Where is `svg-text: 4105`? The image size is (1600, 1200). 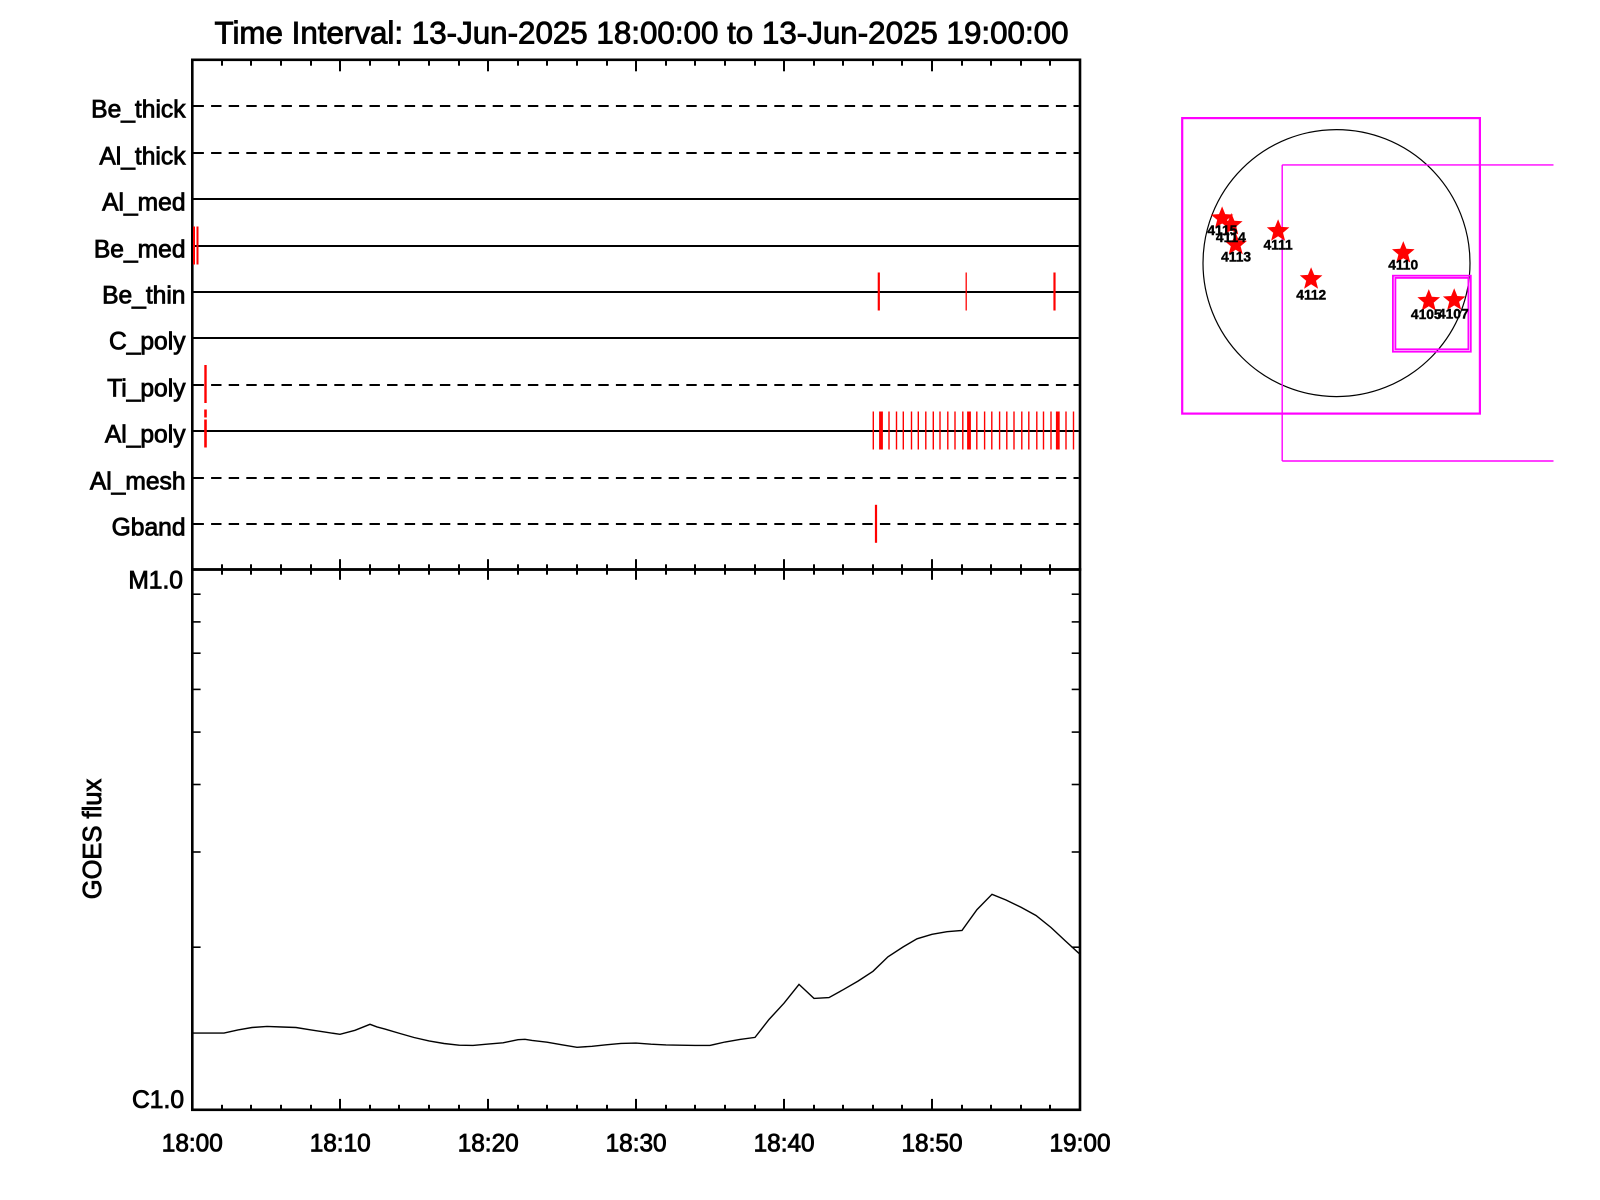
svg-text: 4105 is located at coordinates (1426, 314).